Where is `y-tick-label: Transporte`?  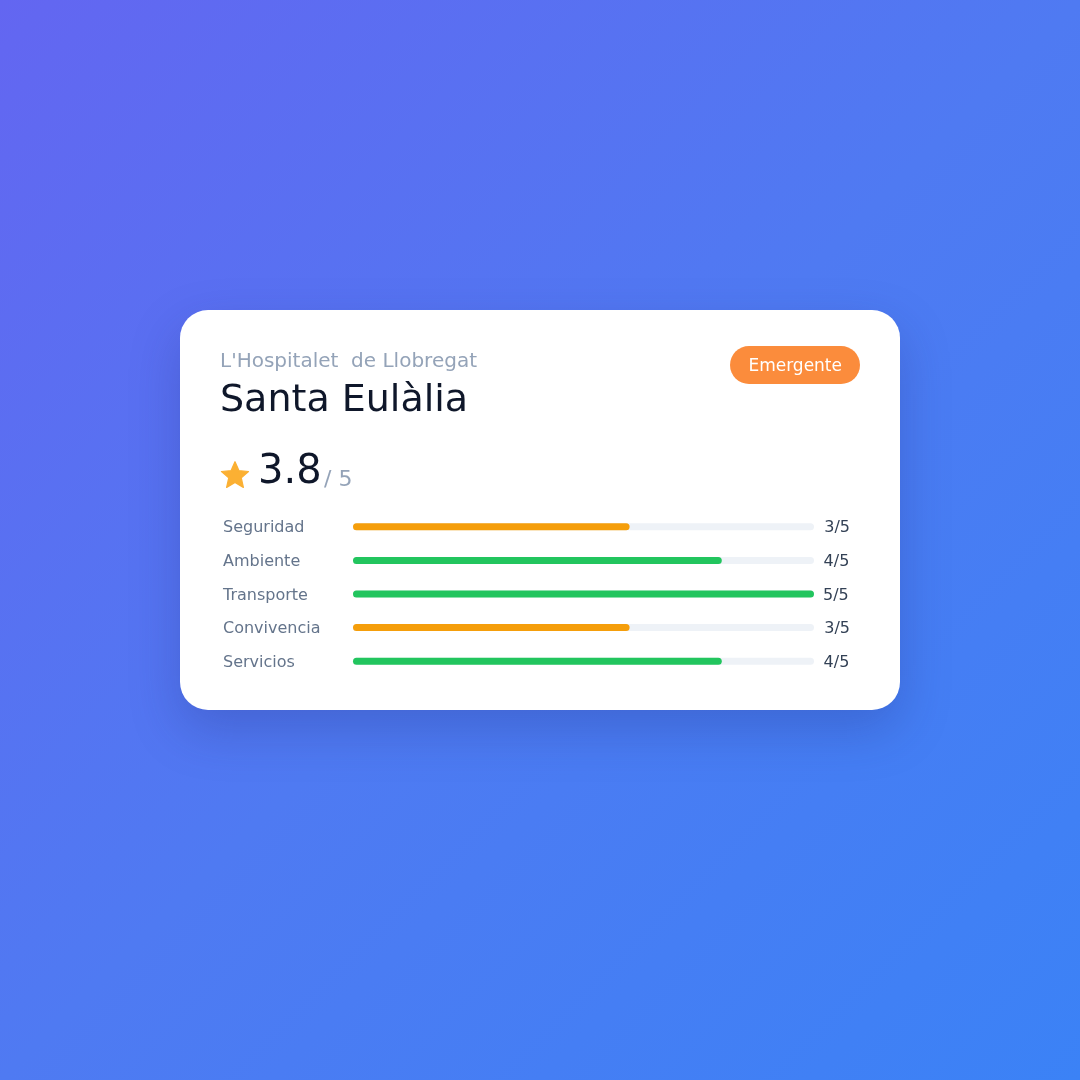
y-tick-label: Transporte is located at coordinates (265, 594).